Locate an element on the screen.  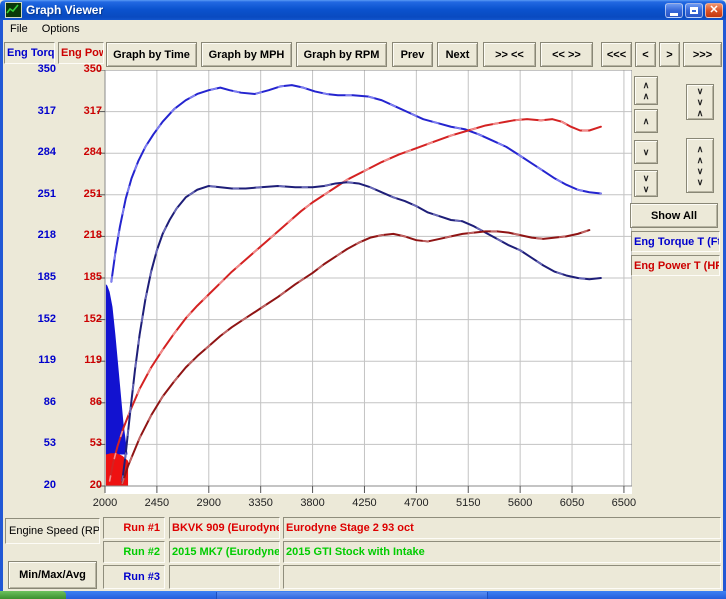
legend-torque: Eng Torque T (Ft-Lbs) is located at coordinates (675, 241).